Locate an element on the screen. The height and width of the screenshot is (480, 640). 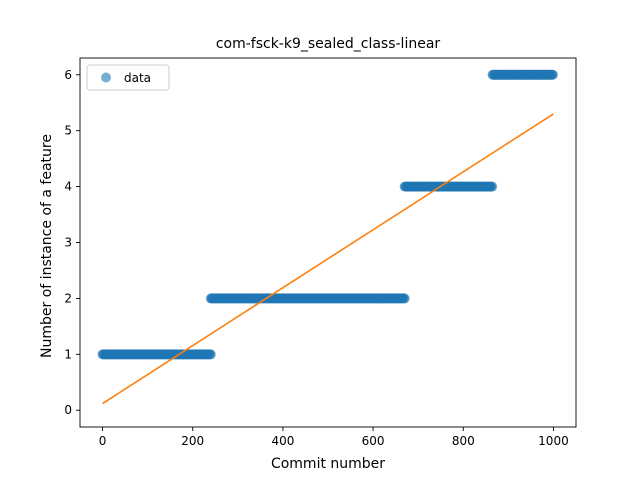
x-tick-label: 1000 is located at coordinates (553, 441).